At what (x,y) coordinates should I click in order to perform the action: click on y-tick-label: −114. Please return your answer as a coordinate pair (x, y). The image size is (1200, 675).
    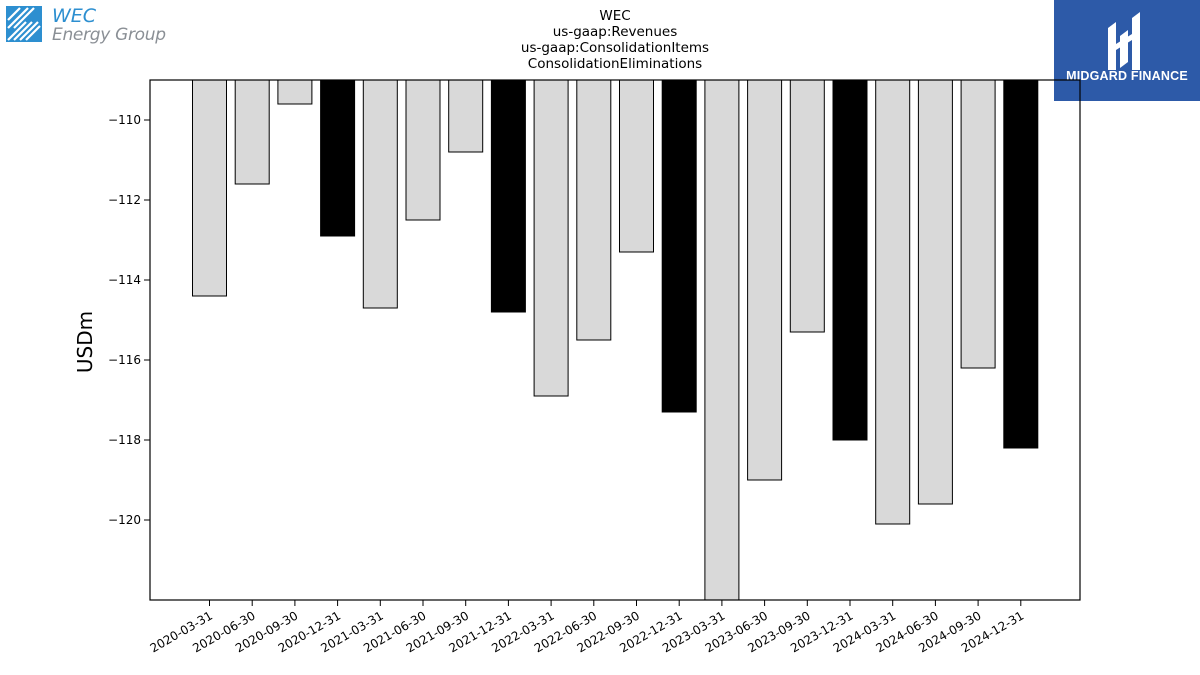
    Looking at the image, I should click on (124, 280).